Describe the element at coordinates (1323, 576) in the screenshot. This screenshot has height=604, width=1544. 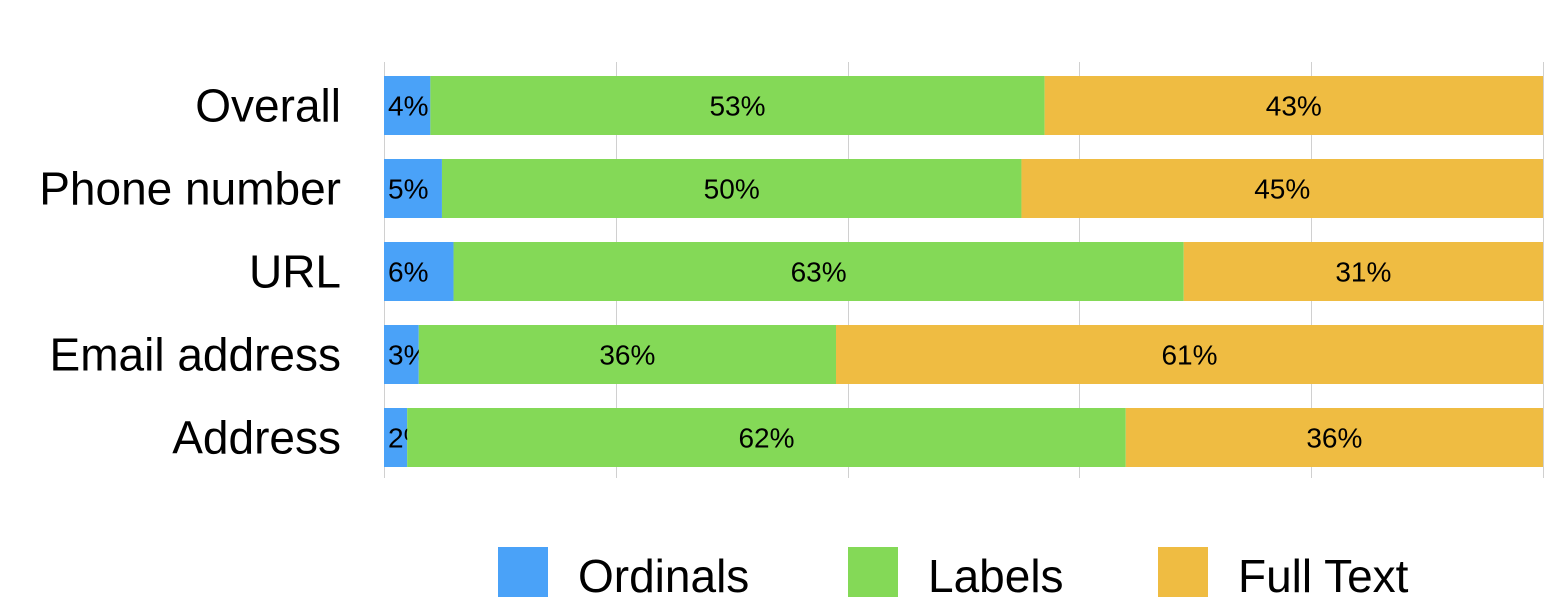
I see `legend-label: Full Text` at that location.